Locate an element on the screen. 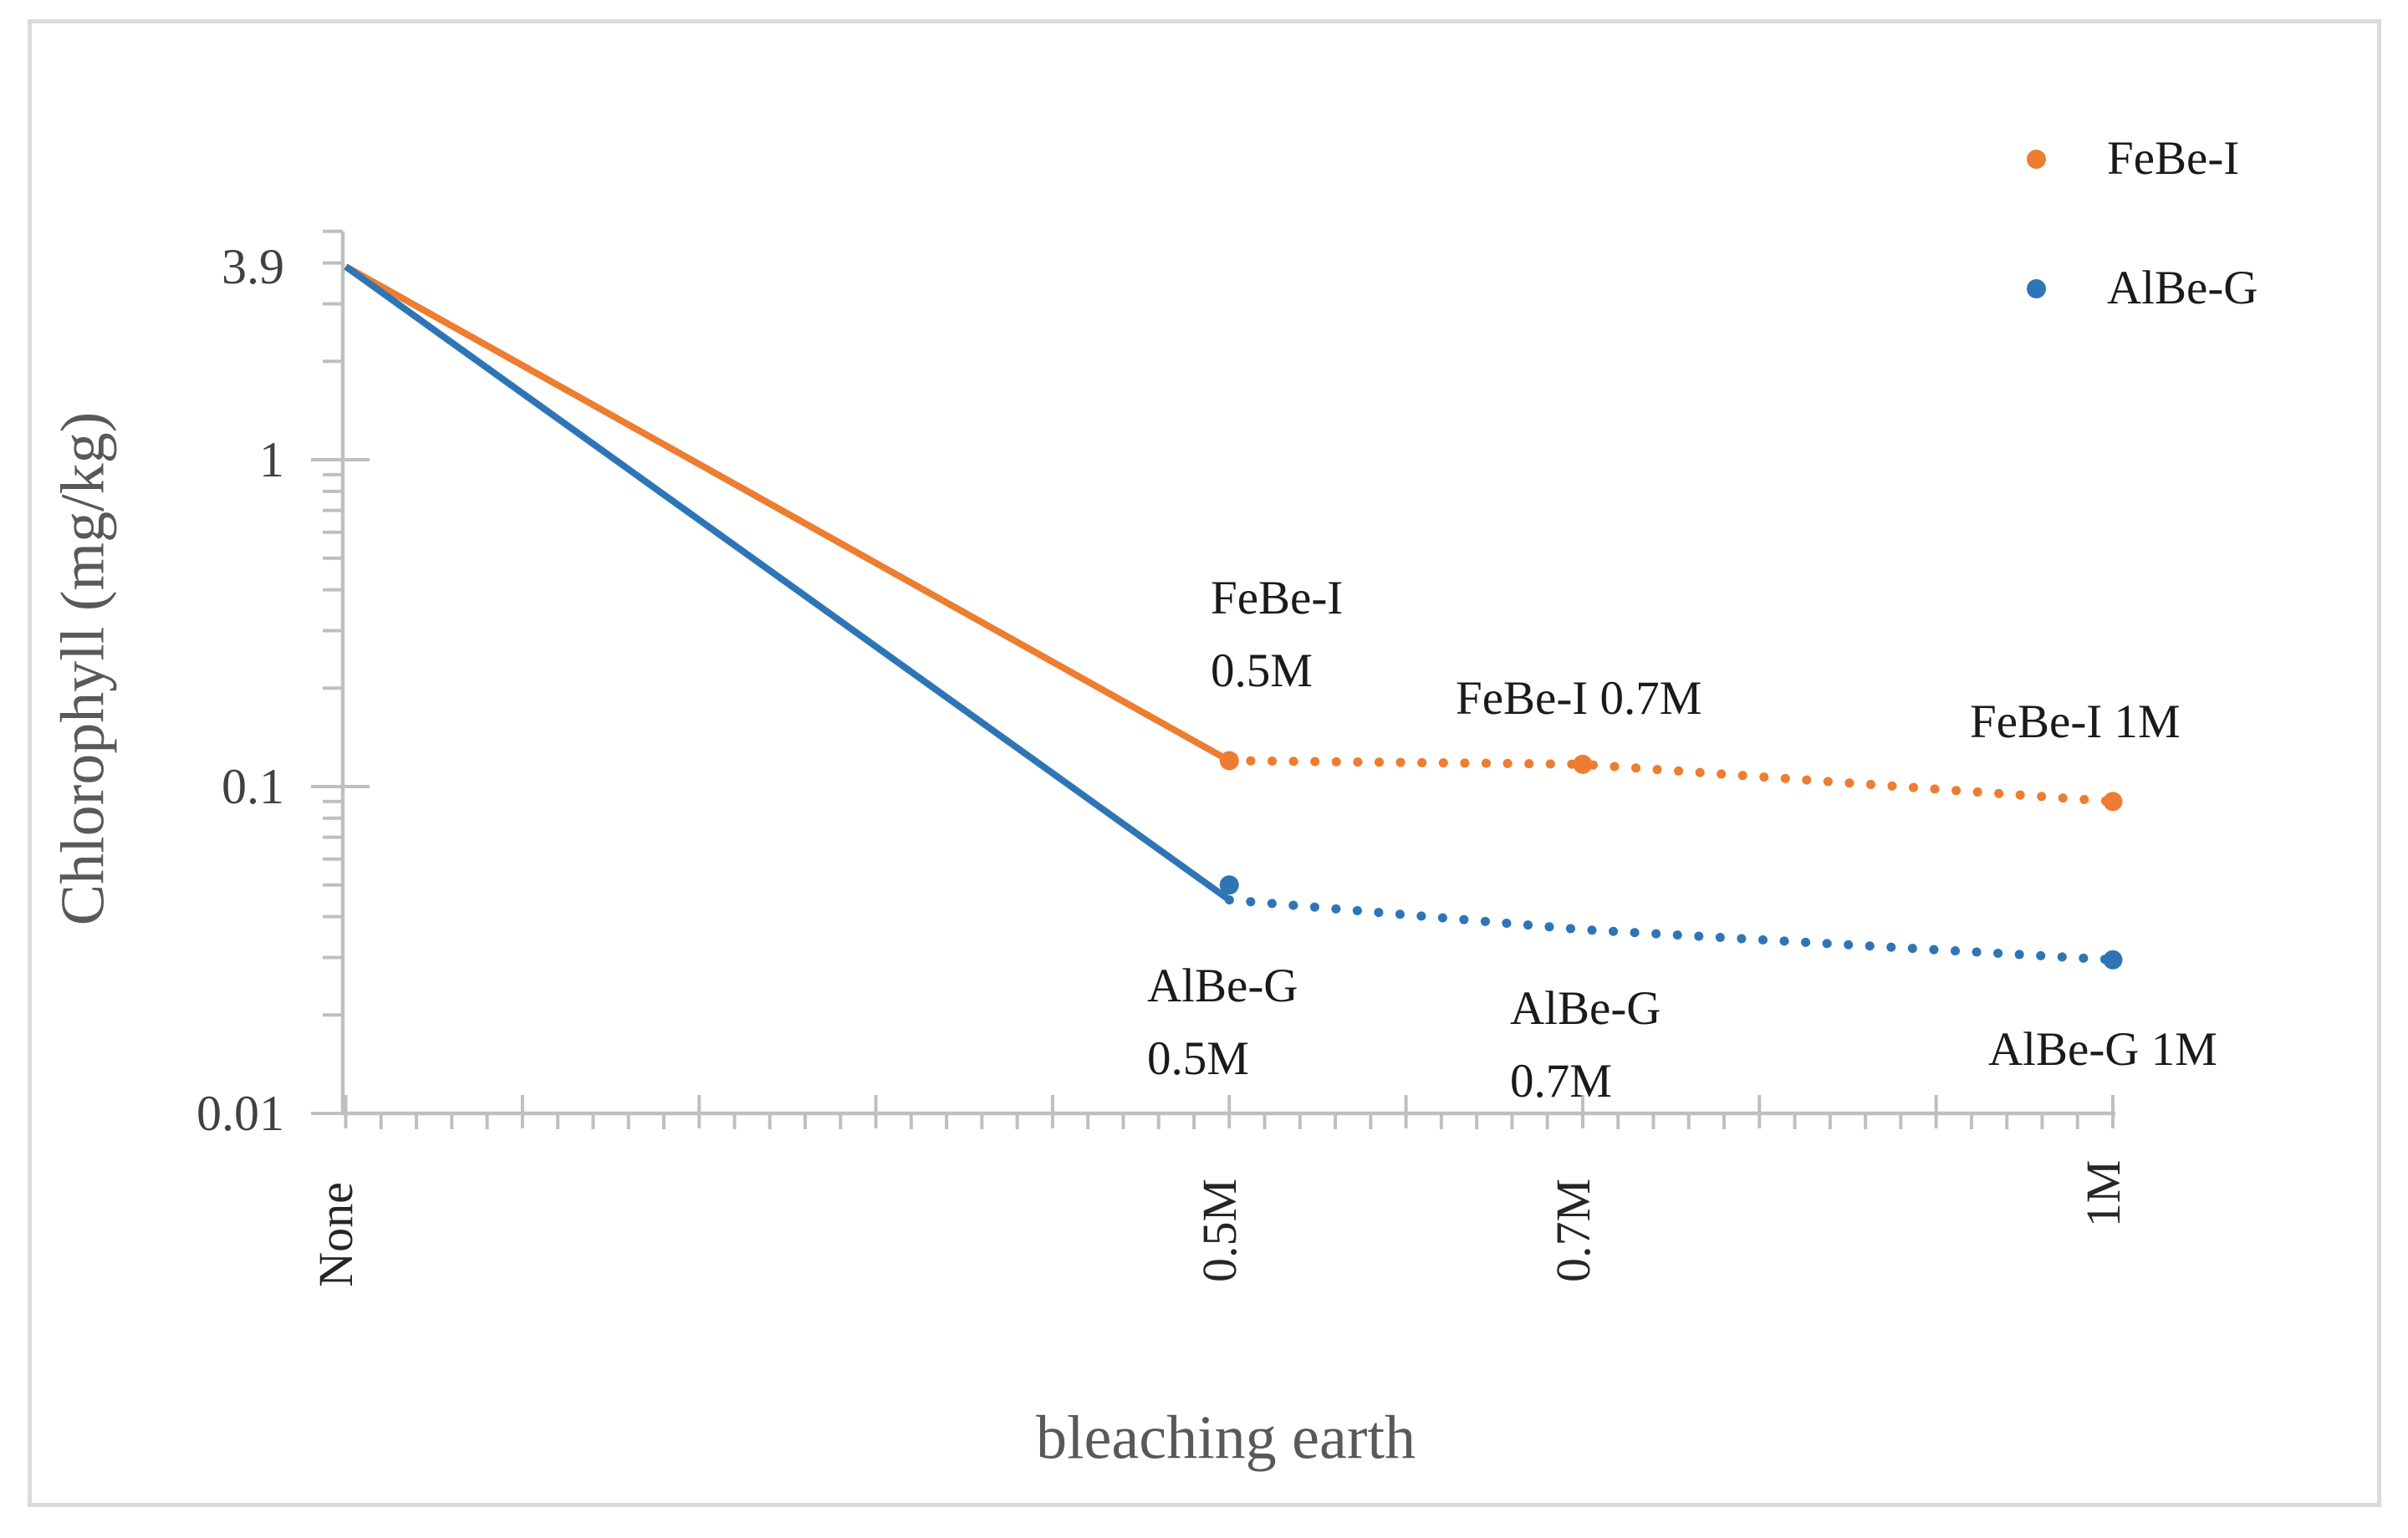  label-albe-0_5m: AlBe-G 0.5M is located at coordinates (1222, 1023).